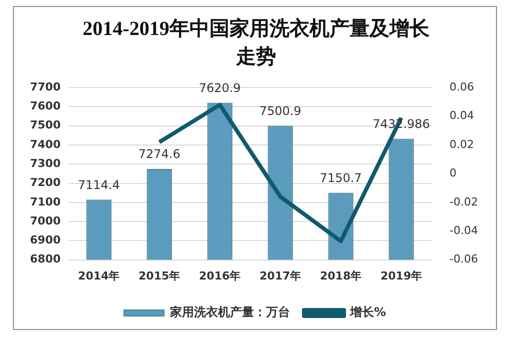  Describe the element at coordinates (45, 125) in the screenshot. I see `y-tick-label: 7500` at that location.